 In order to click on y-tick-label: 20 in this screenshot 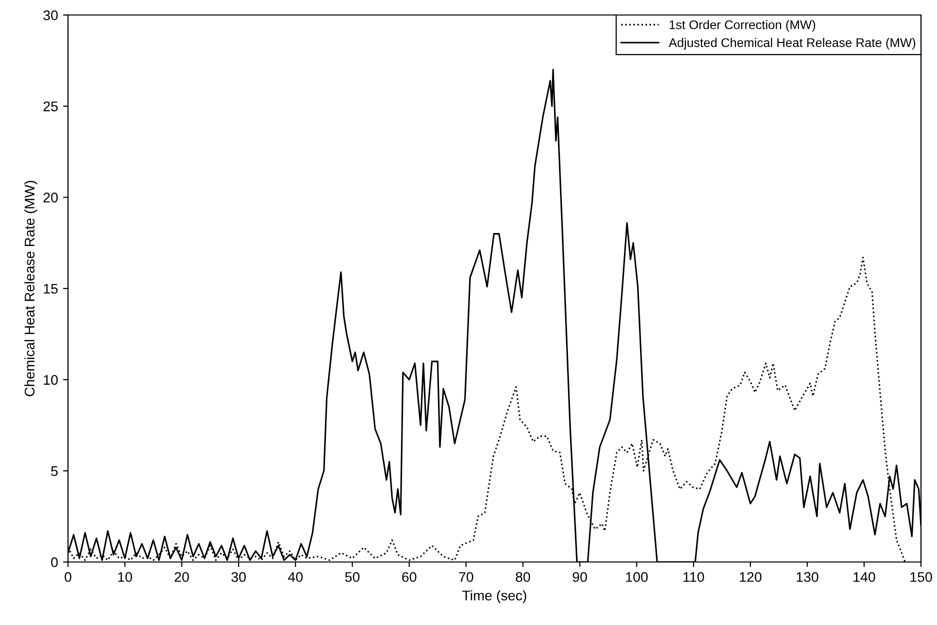, I will do `click(51, 197)`.